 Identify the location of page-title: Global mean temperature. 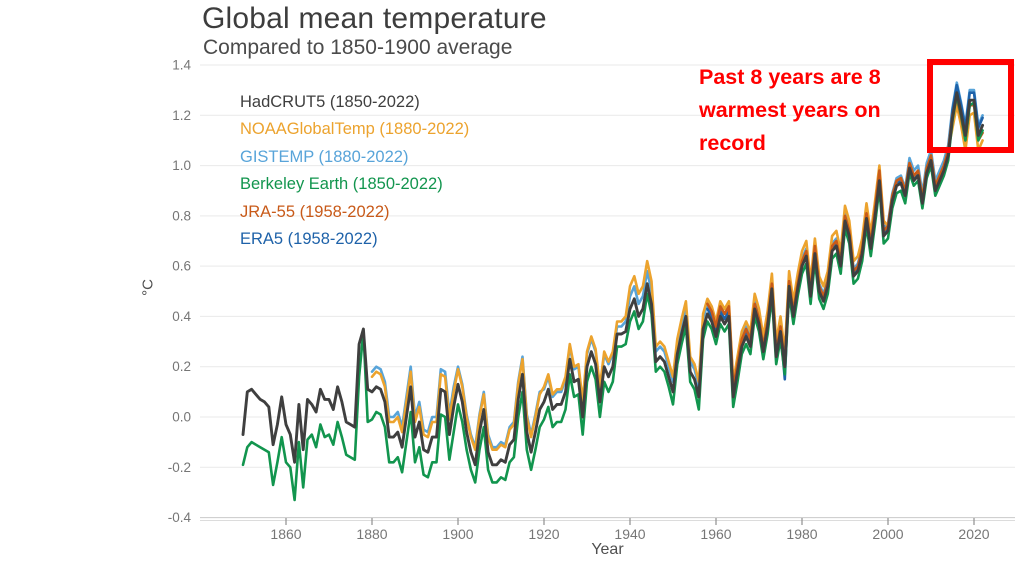
(374, 18).